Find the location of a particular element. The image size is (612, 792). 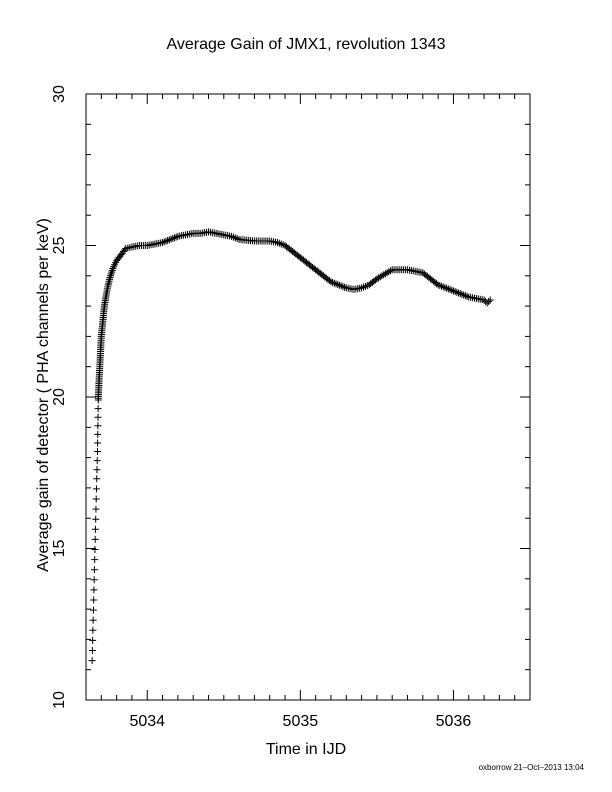

x-tick-label: 5036 is located at coordinates (454, 721).